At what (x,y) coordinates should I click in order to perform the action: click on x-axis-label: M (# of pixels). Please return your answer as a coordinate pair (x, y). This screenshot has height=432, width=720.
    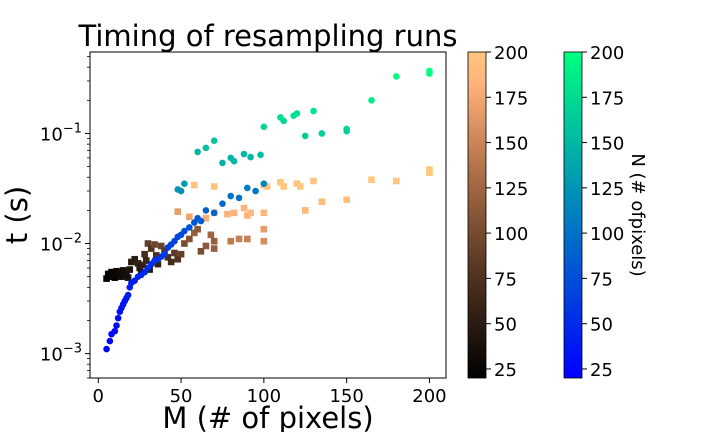
    Looking at the image, I should click on (267, 416).